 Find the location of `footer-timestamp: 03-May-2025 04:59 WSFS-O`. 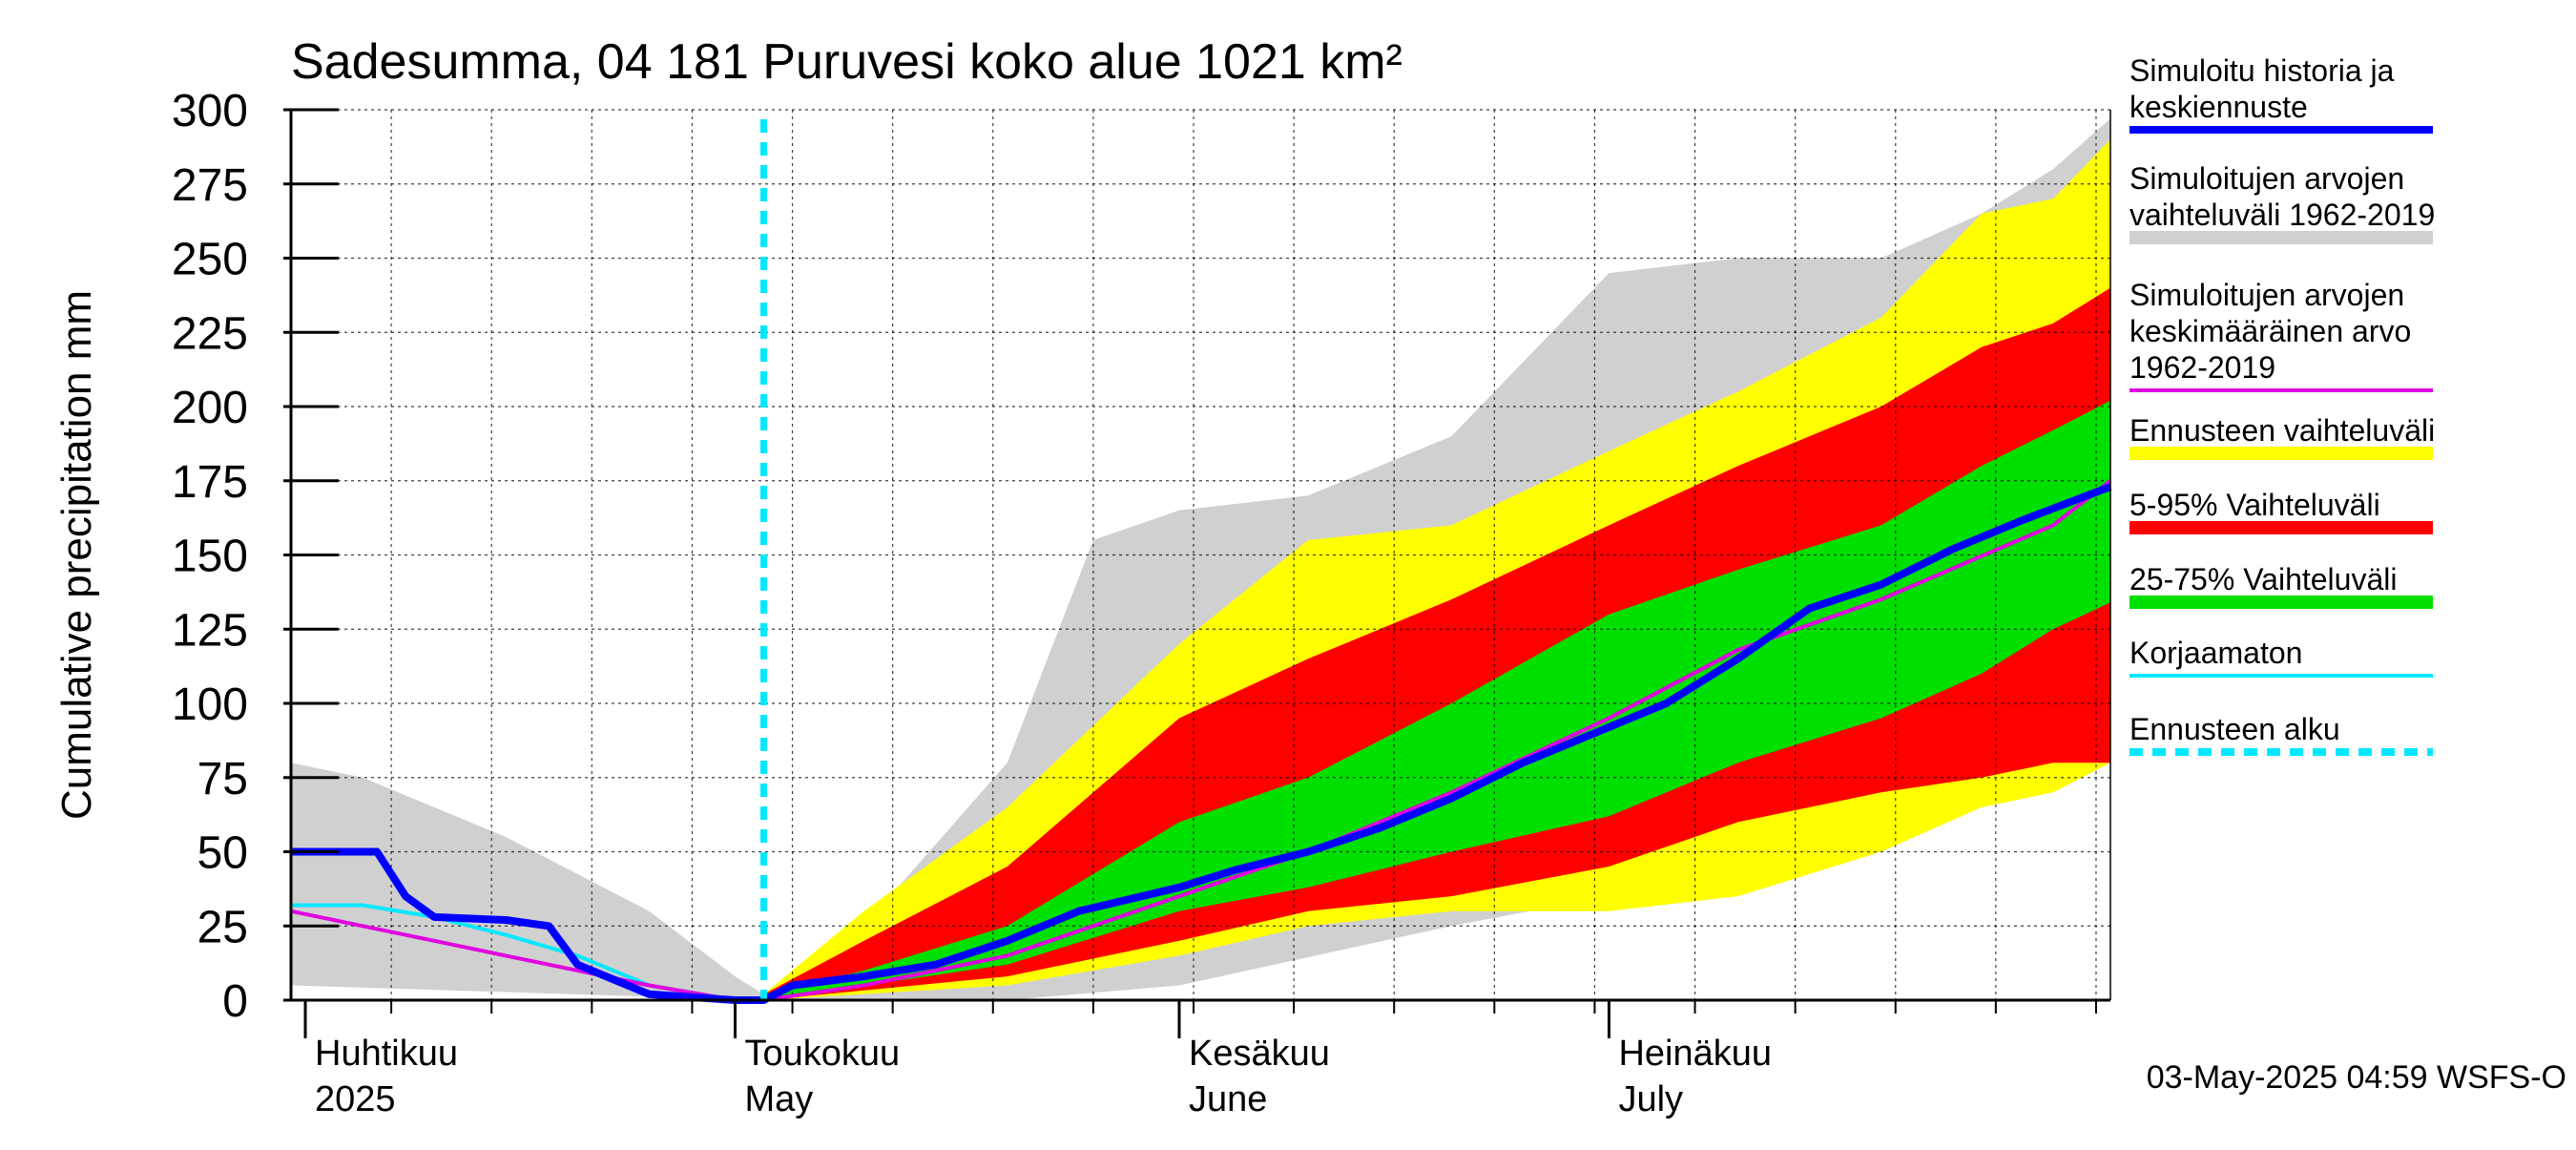

footer-timestamp: 03-May-2025 04:59 WSFS-O is located at coordinates (2356, 1077).